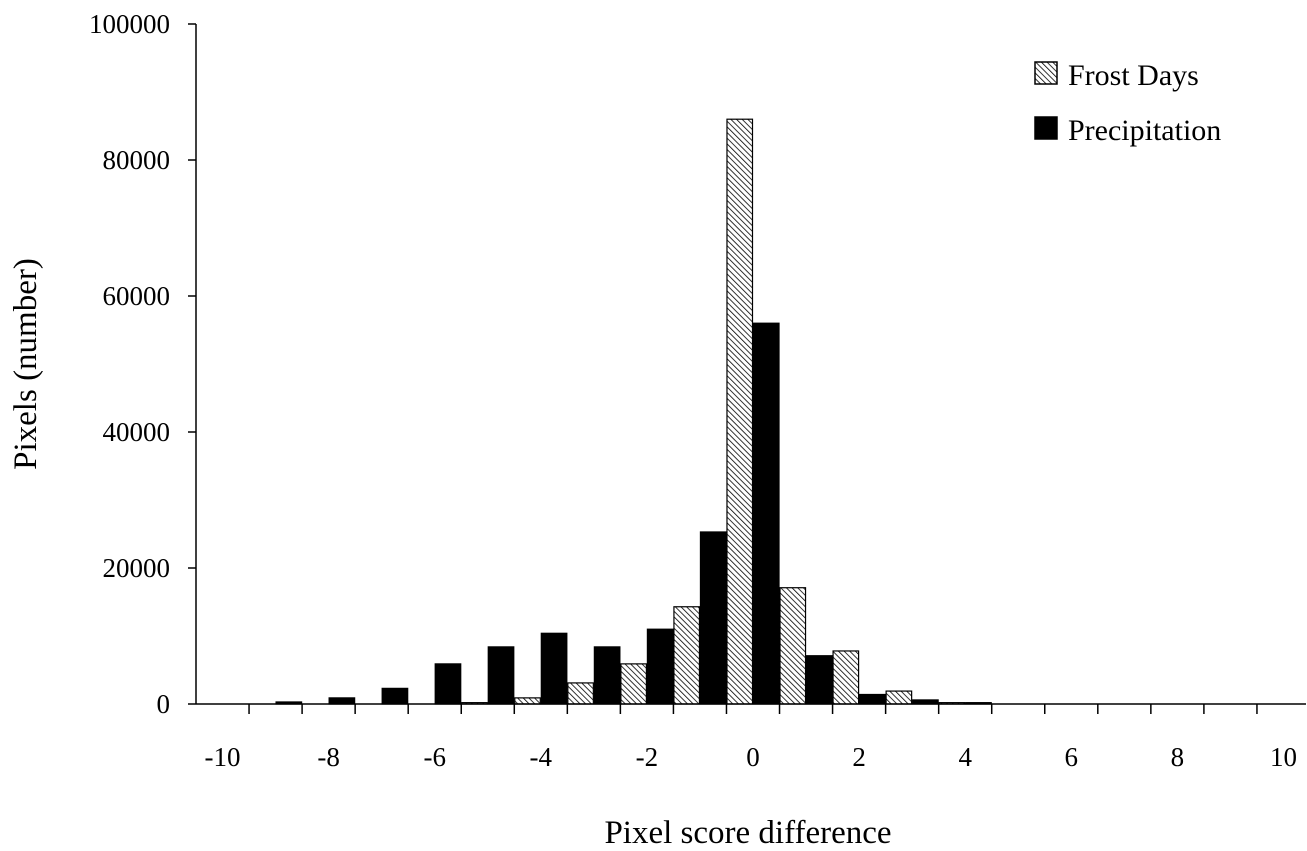  What do you see at coordinates (164, 704) in the screenshot?
I see `y-tick-label-0: 0` at bounding box center [164, 704].